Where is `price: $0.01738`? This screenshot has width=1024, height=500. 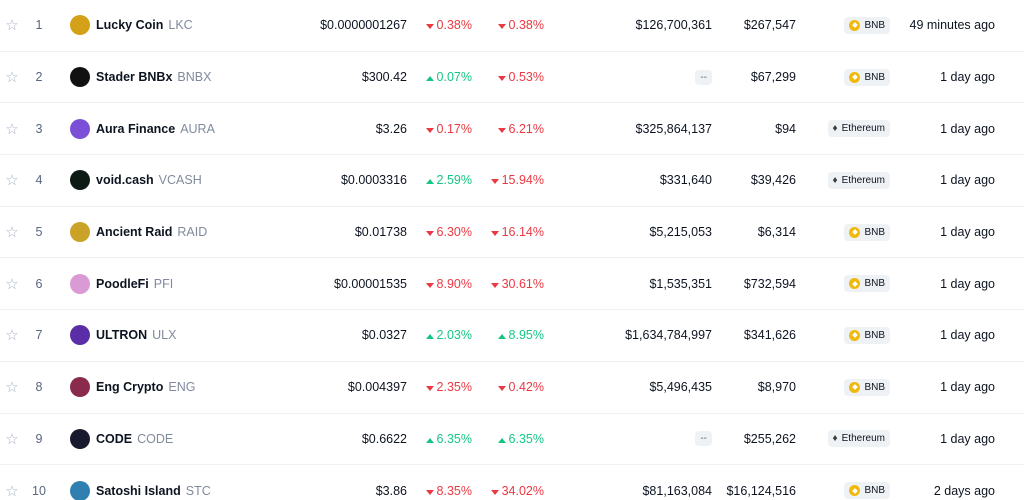
price: $0.01738 is located at coordinates (380, 232).